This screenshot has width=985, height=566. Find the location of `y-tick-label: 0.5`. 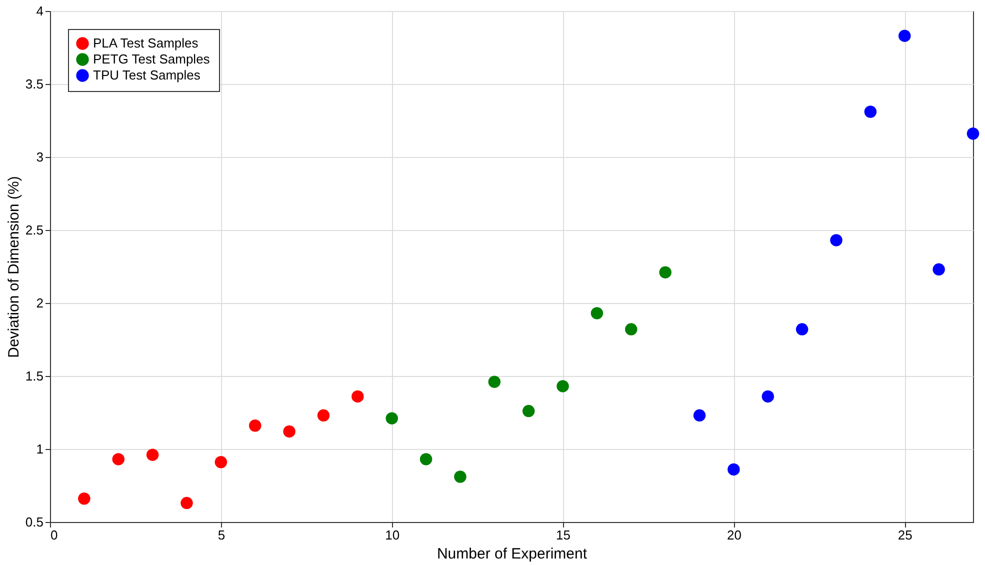

y-tick-label: 0.5 is located at coordinates (34, 522).